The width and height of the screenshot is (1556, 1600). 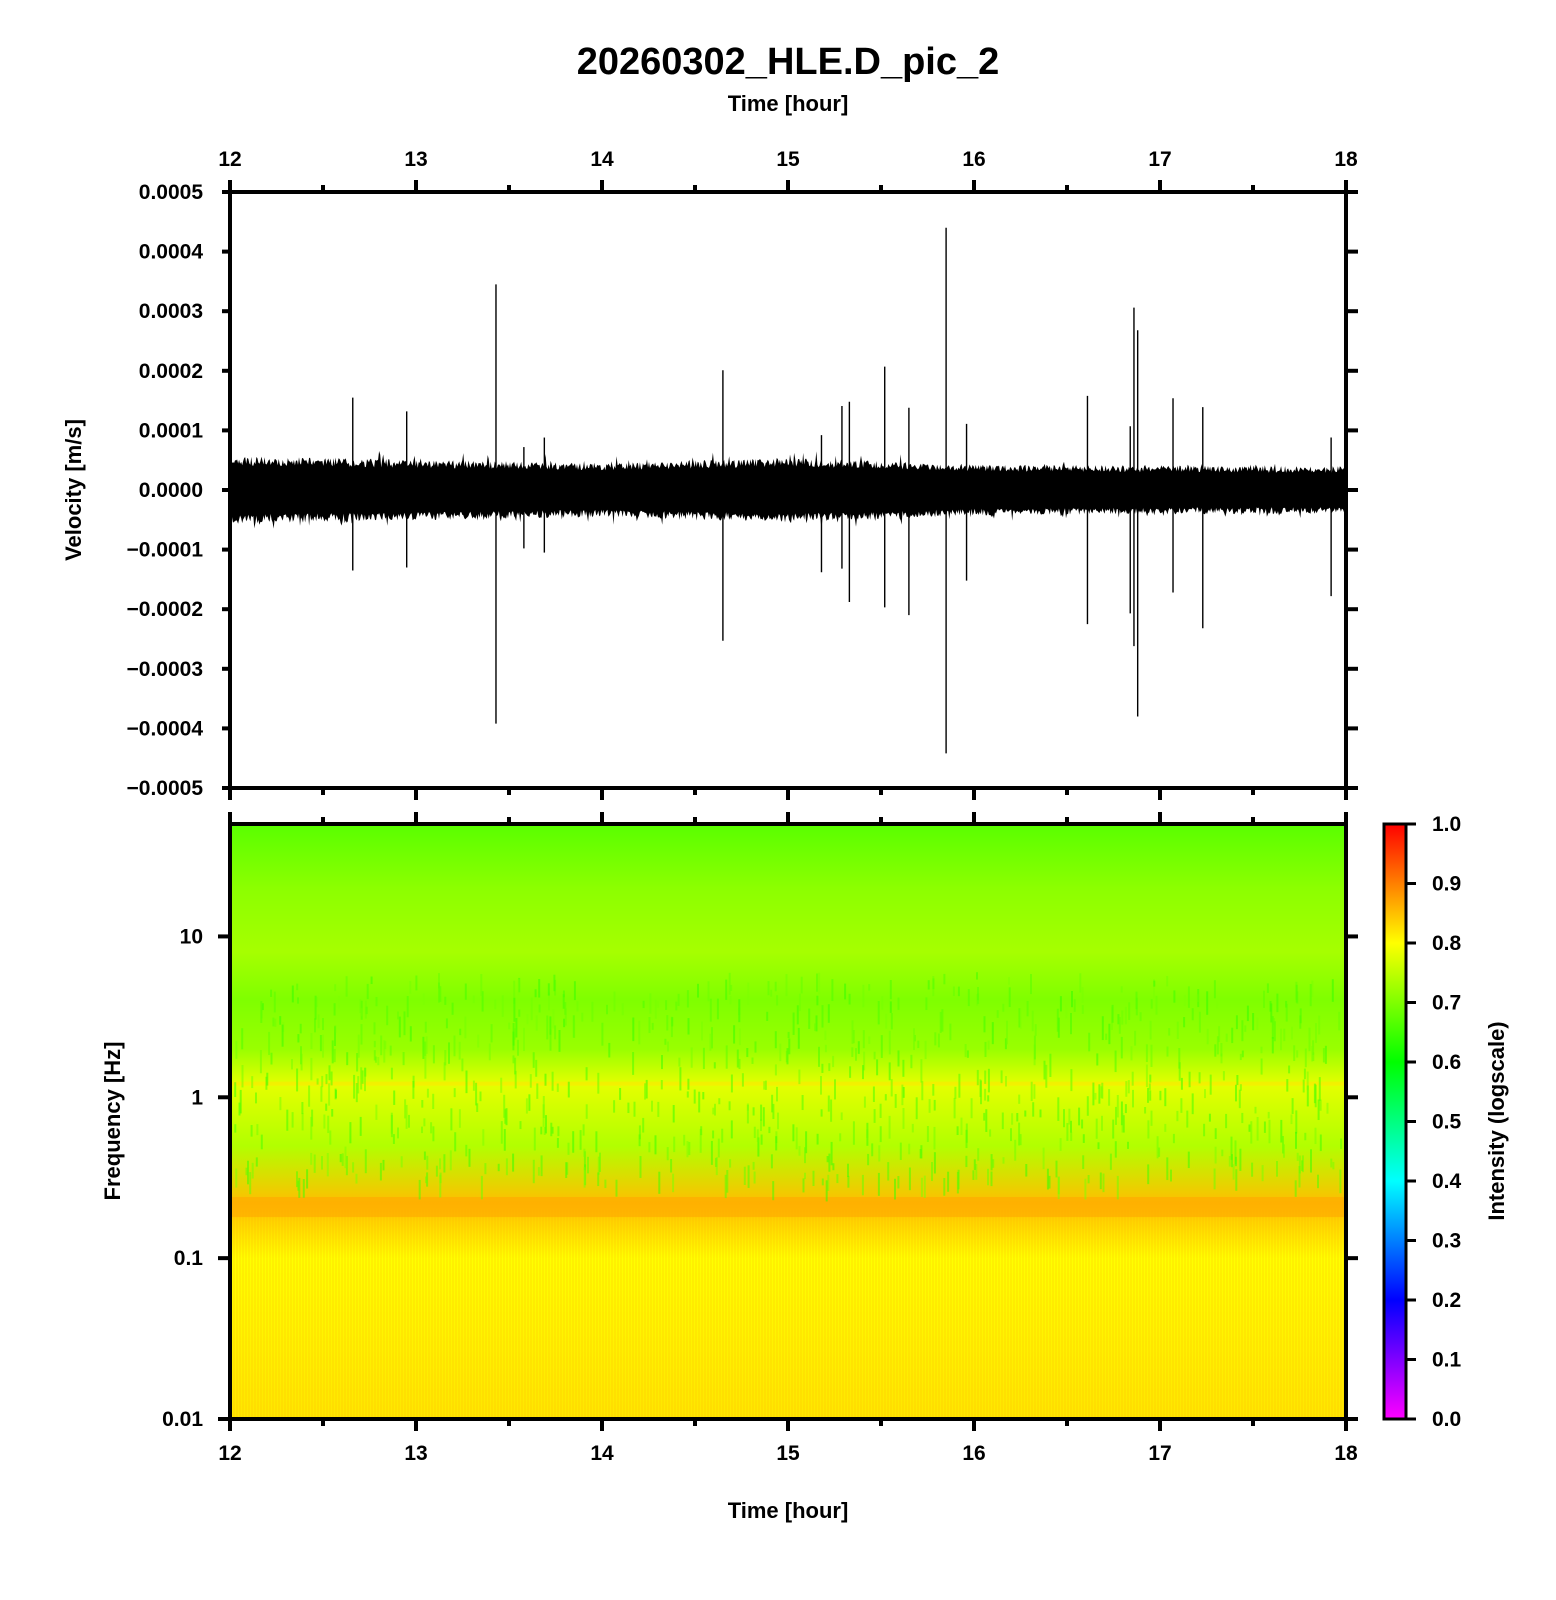 I want to click on spectrogram-y-tick-label: 0.01, so click(x=182, y=1419).